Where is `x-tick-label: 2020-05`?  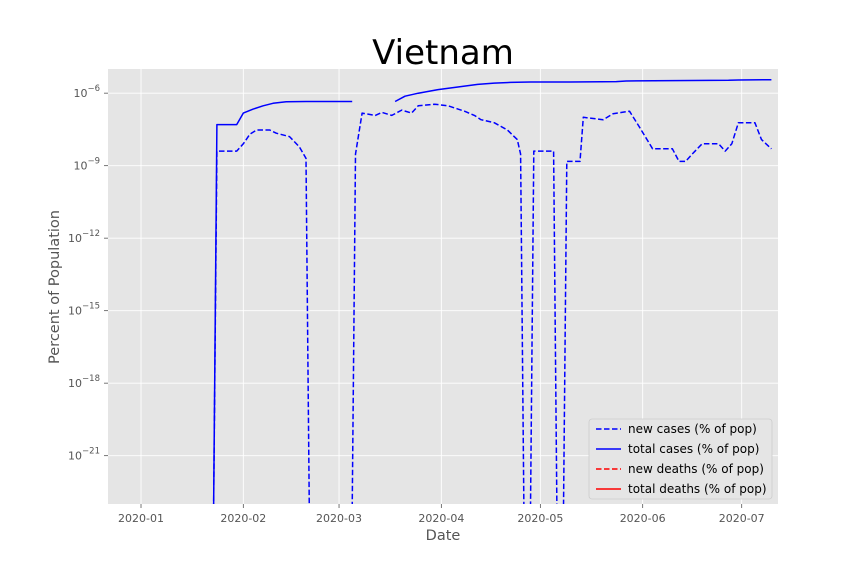
x-tick-label: 2020-05 is located at coordinates (540, 518).